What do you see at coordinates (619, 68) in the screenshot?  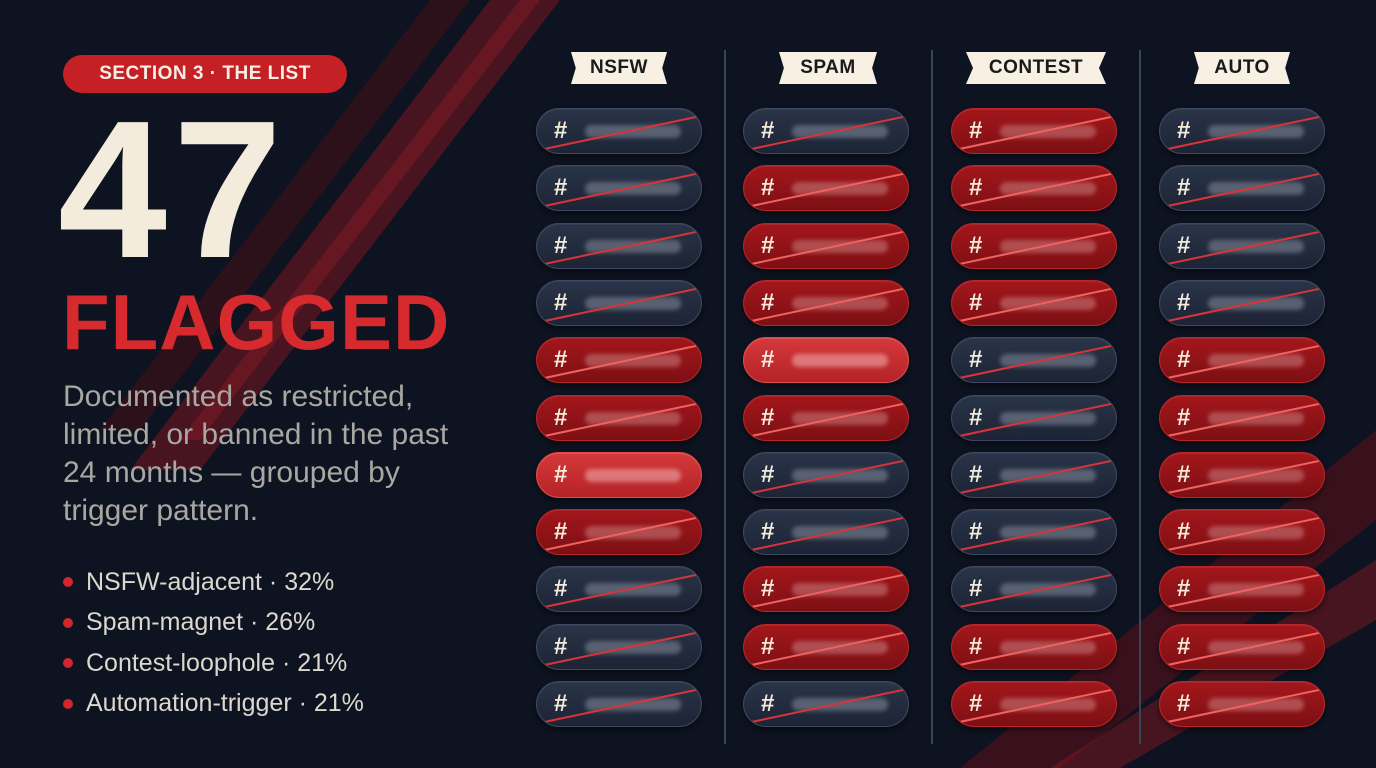 I see `column-header-nsfw: NSFW` at bounding box center [619, 68].